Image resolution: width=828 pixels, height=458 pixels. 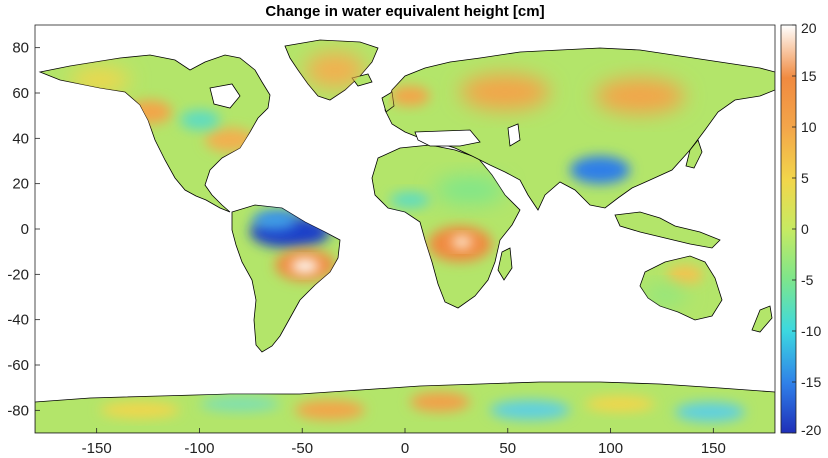 I want to click on y-tick-label: 0, so click(x=25, y=229).